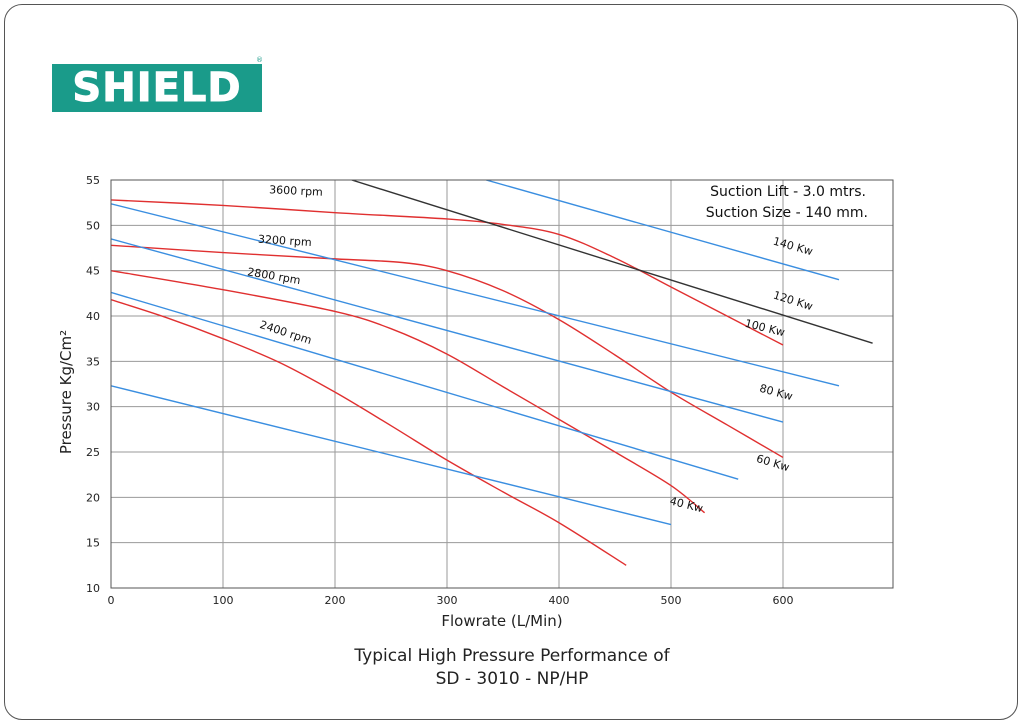 This screenshot has width=1024, height=726. What do you see at coordinates (663, 230) in the screenshot?
I see `series-line-140-kw` at bounding box center [663, 230].